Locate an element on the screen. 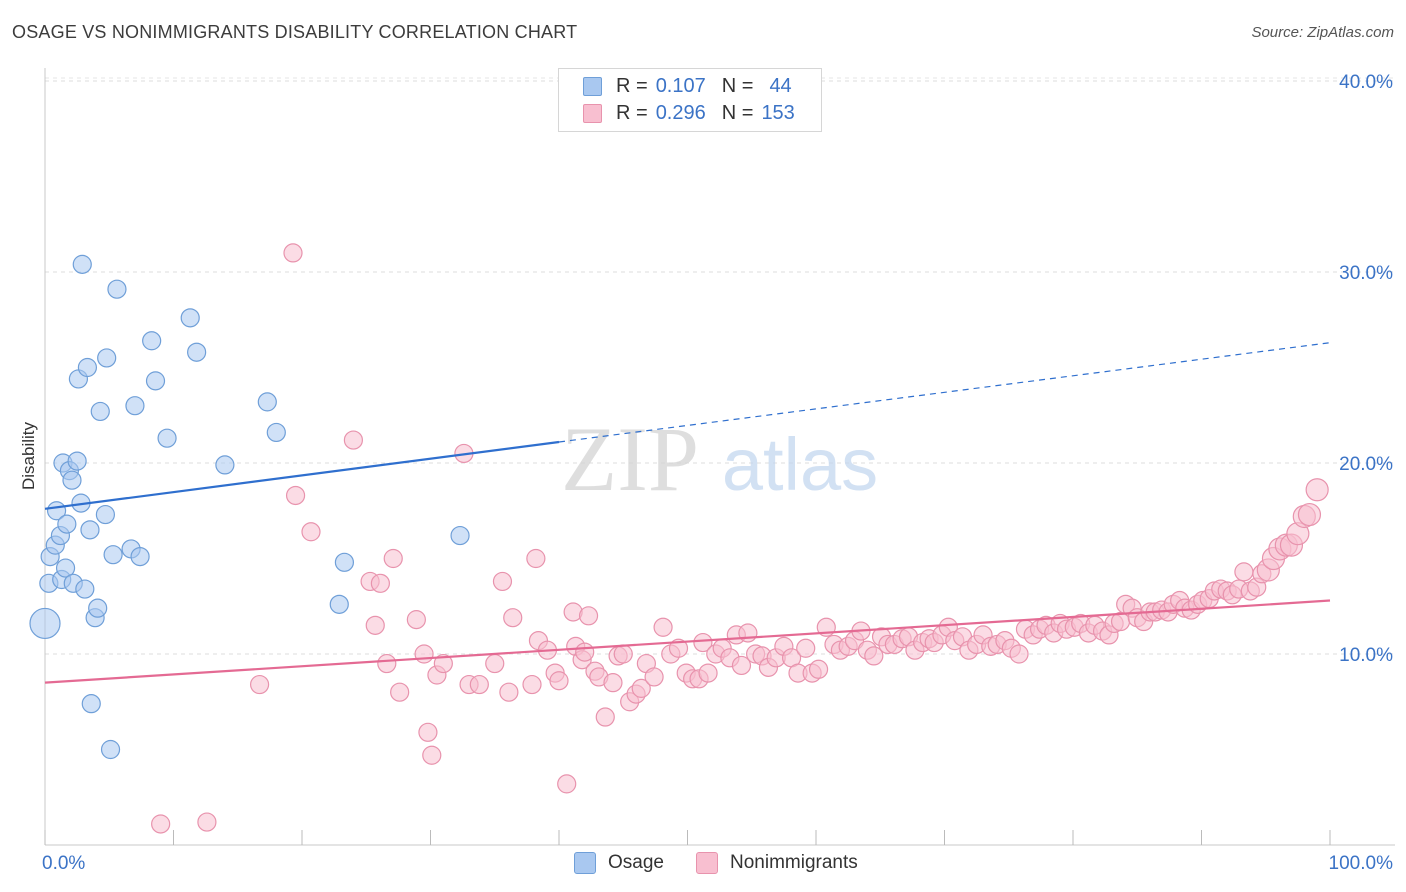  osage-legend-swatch is located at coordinates (585, 863).